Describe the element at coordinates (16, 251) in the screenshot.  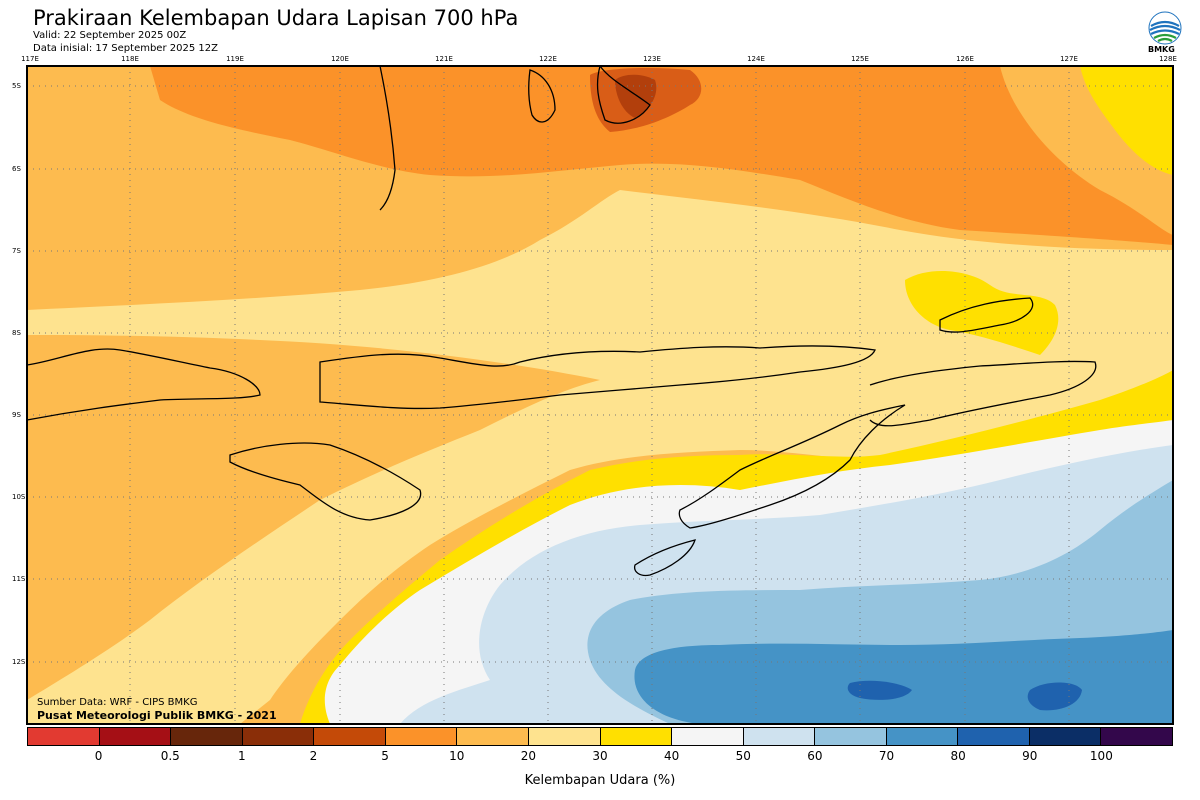
I see `lat-label-7s: 7S` at that location.